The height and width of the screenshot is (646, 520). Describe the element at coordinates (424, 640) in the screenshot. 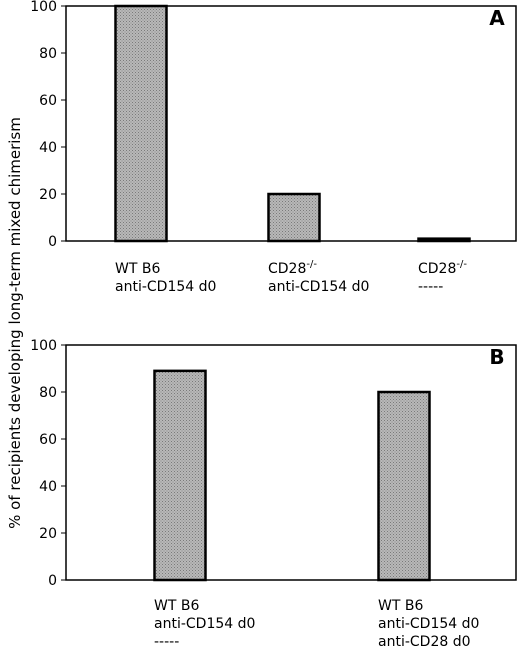

I see `category-label: anti-CD28 d0` at that location.